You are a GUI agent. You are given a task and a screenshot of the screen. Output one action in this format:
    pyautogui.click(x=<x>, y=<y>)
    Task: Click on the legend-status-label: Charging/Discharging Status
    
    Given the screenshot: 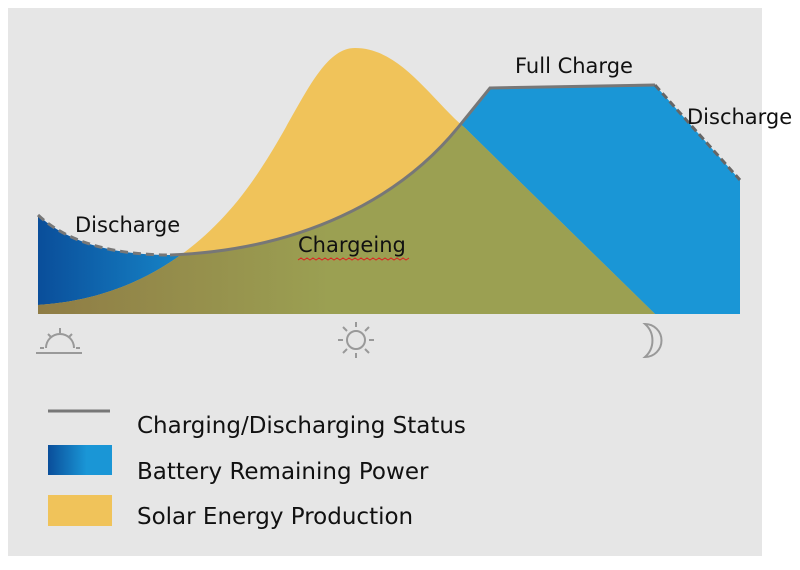 What is the action you would take?
    pyautogui.click(x=301, y=426)
    